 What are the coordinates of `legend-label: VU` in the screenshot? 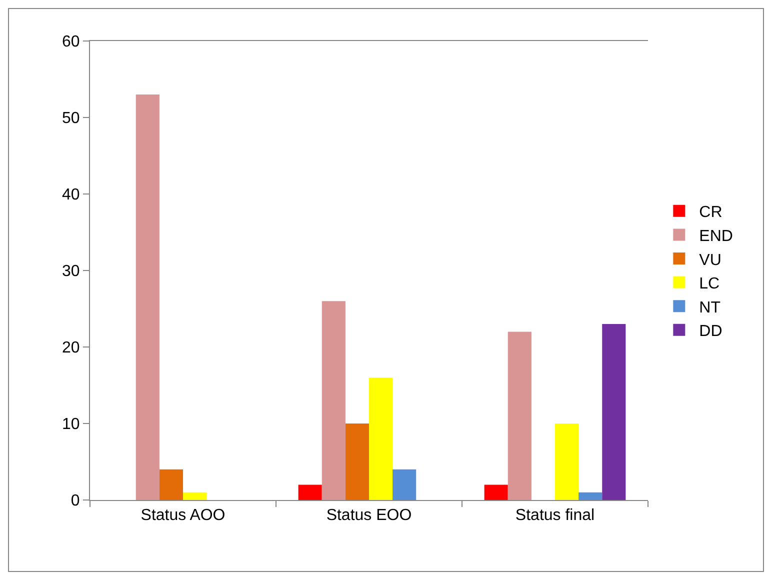 It's located at (710, 260).